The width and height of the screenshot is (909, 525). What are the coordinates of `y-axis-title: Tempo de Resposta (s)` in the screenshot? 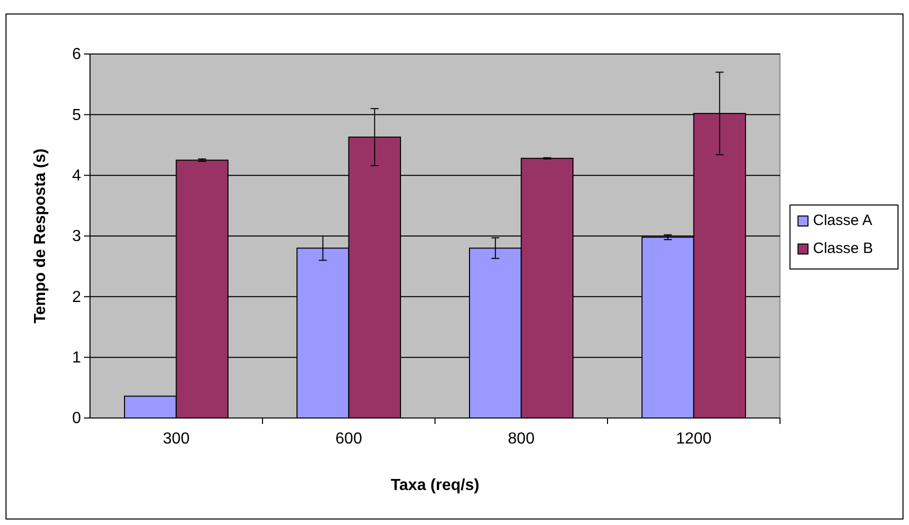 It's located at (40, 236).